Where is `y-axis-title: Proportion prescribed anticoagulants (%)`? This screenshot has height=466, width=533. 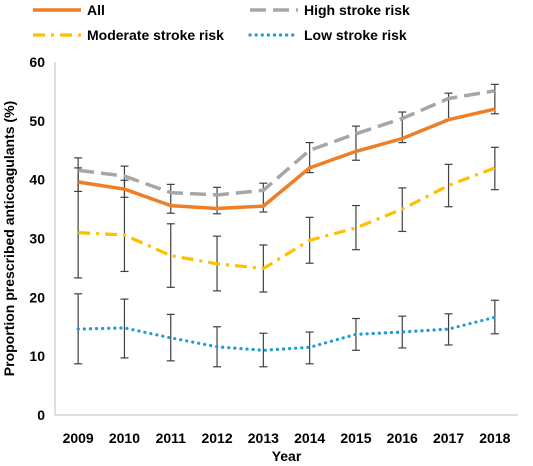
y-axis-title: Proportion prescribed anticoagulants (%) is located at coordinates (9, 238).